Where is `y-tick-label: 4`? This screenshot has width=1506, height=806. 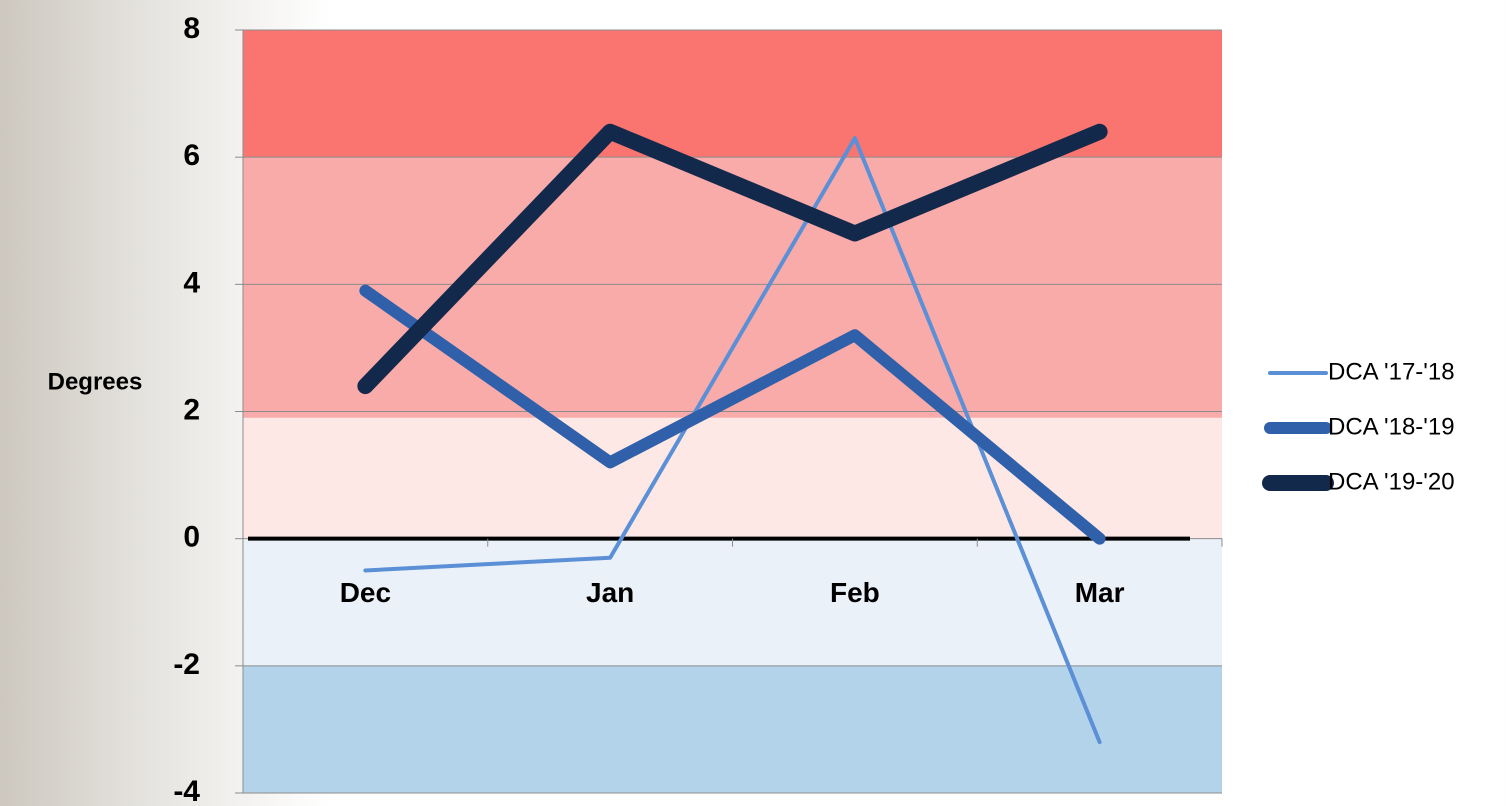
y-tick-label: 4 is located at coordinates (191, 282).